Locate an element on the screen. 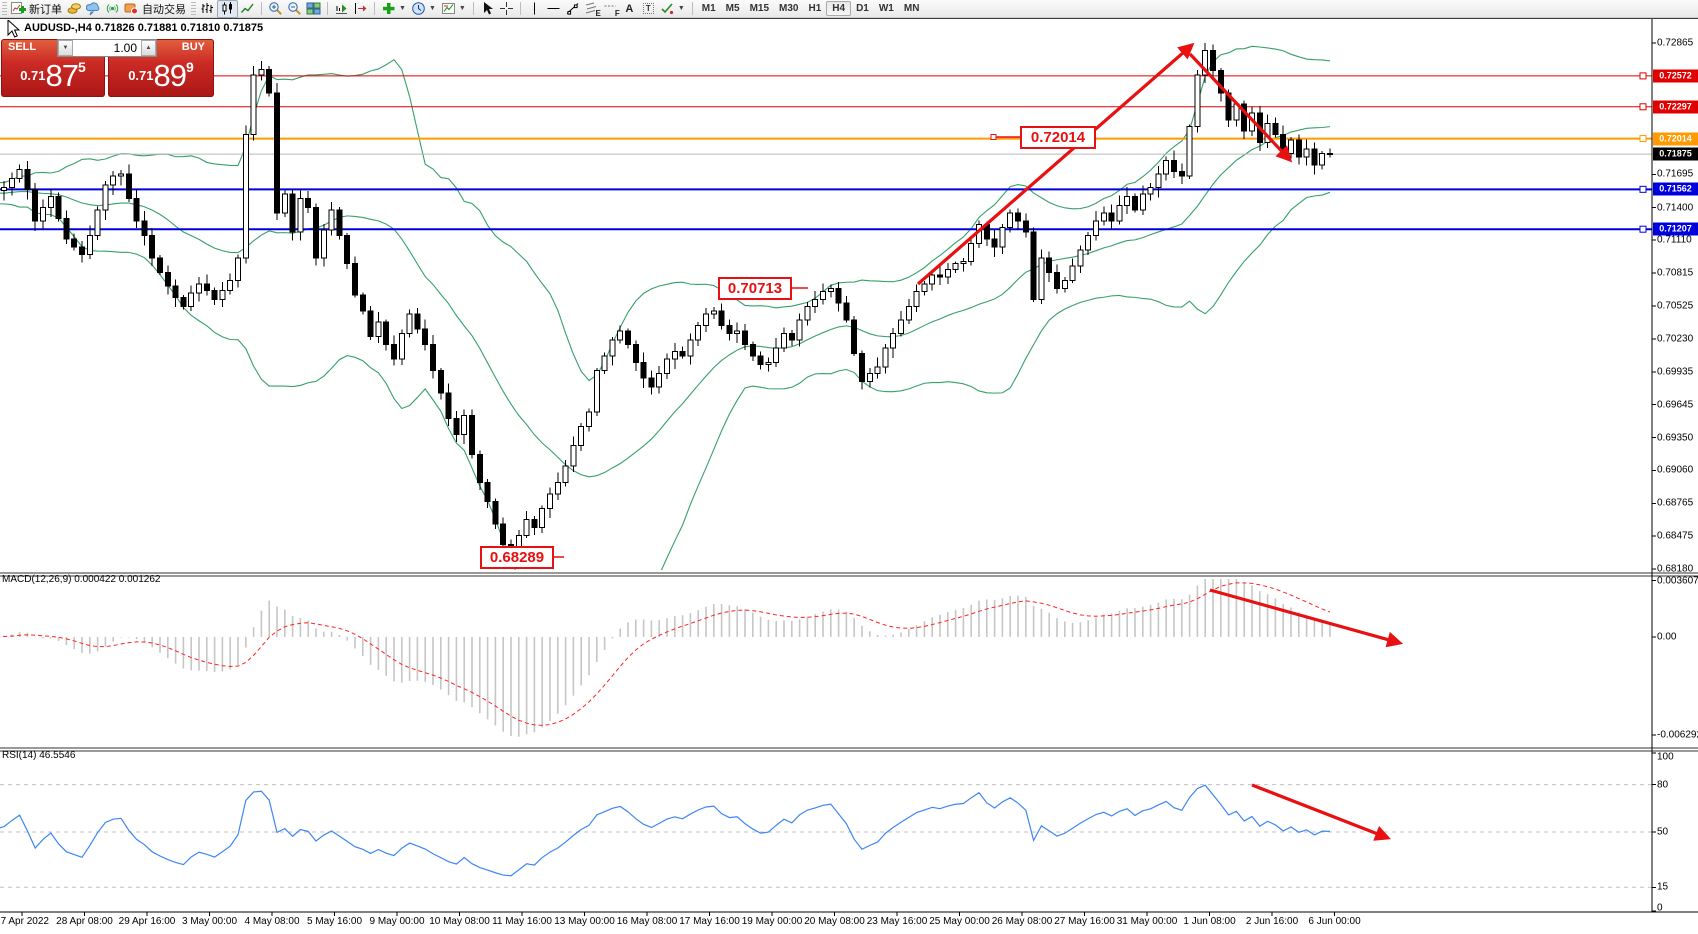  vertical-line-tool-icon is located at coordinates (534, 9).